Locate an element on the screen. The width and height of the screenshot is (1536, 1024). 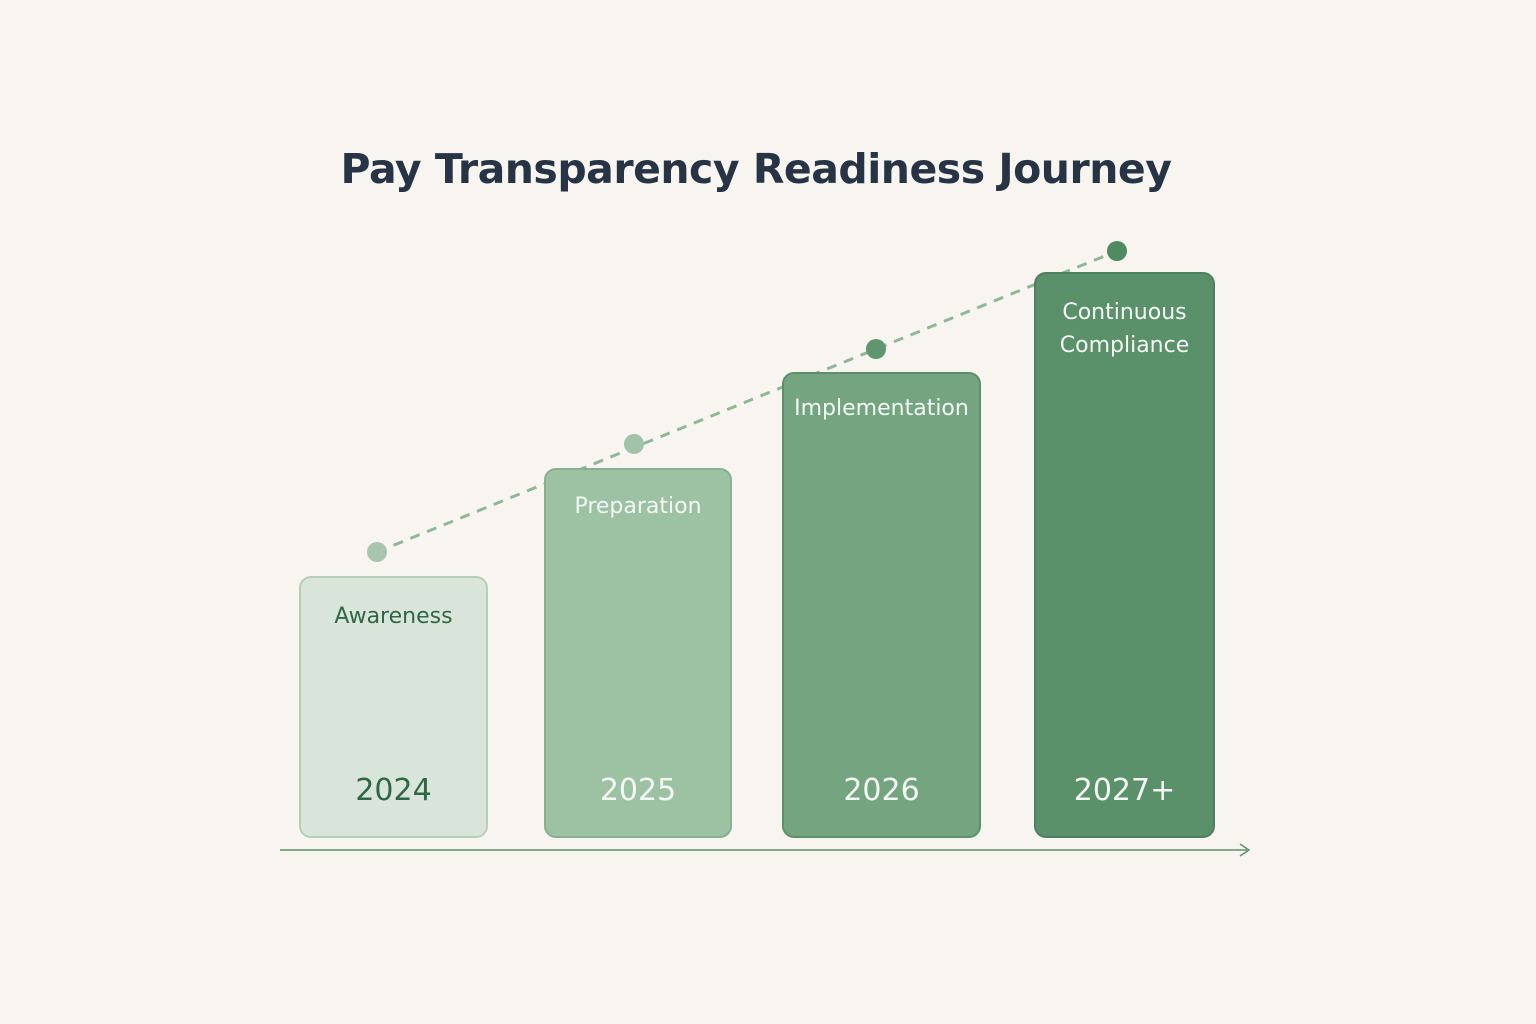
stage-box-continuous-compliance: Continuous Compliance 2027+ is located at coordinates (1124, 555).